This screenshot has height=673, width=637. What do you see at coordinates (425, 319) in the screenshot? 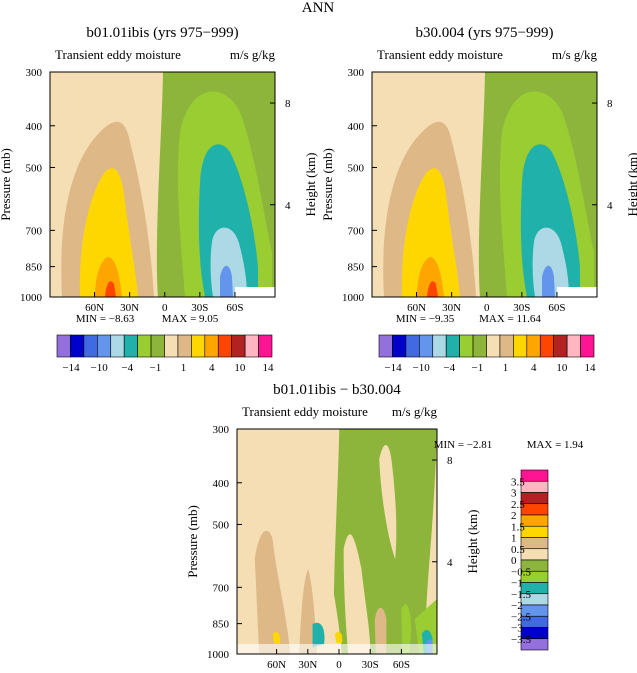
I see `min-label: MIN = −9.35` at bounding box center [425, 319].